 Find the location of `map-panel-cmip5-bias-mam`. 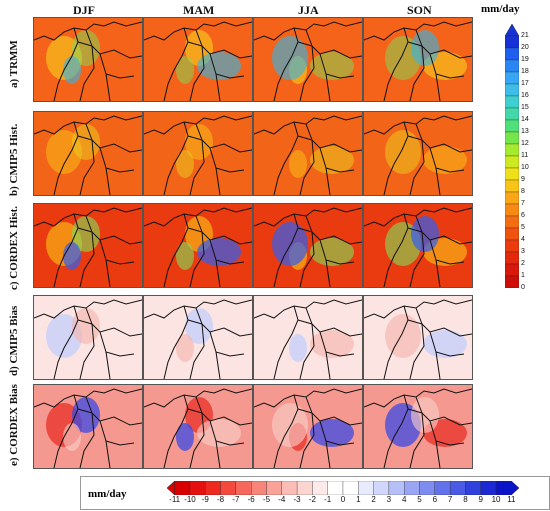

map-panel-cmip5-bias-mam is located at coordinates (198, 337).